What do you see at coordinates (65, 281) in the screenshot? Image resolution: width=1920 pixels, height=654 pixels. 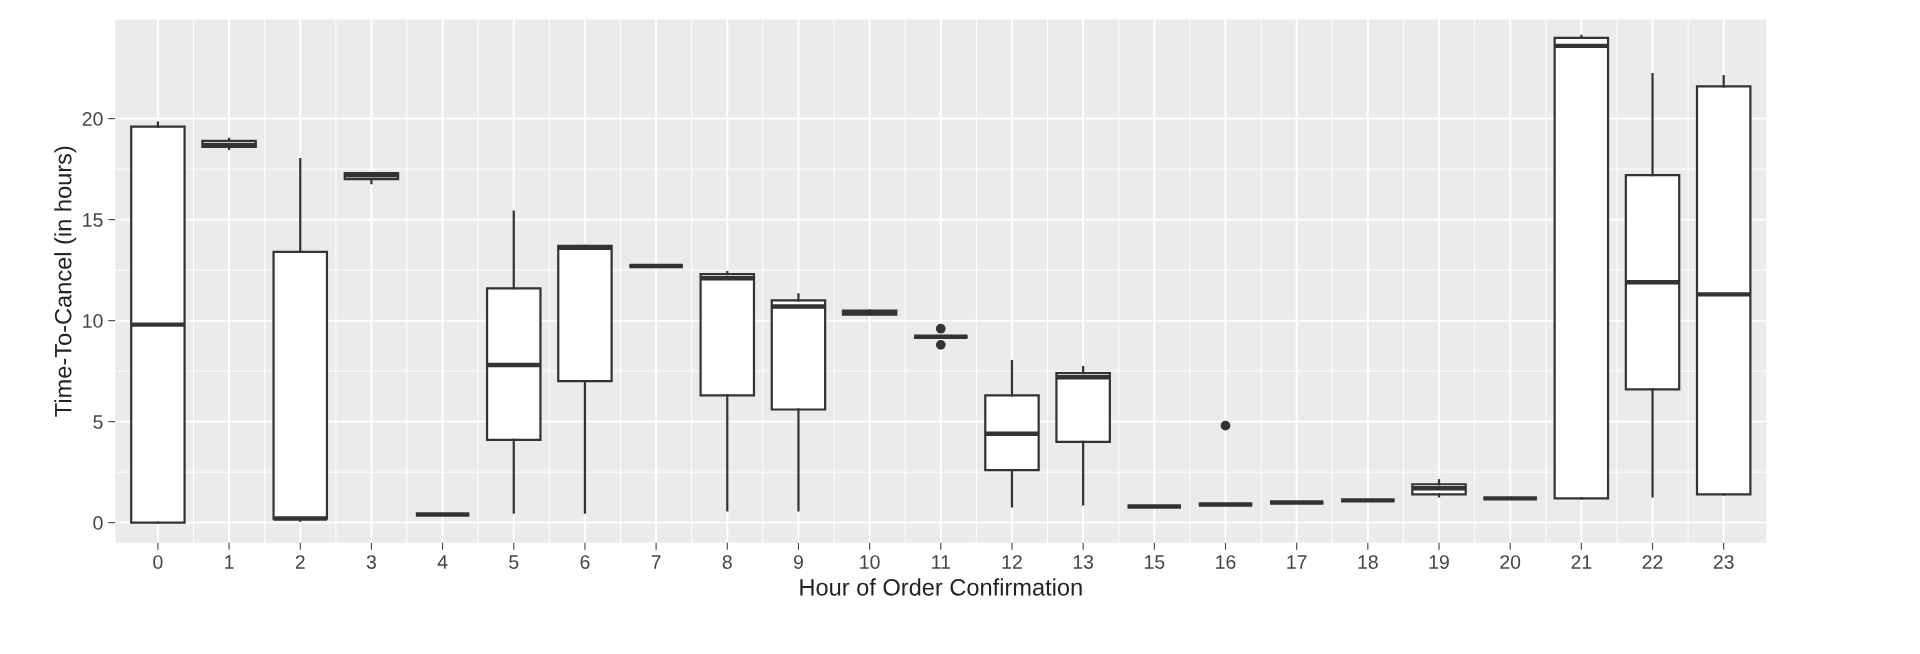 I see `y-axis-title: Time-To-Cancel (in hours)` at bounding box center [65, 281].